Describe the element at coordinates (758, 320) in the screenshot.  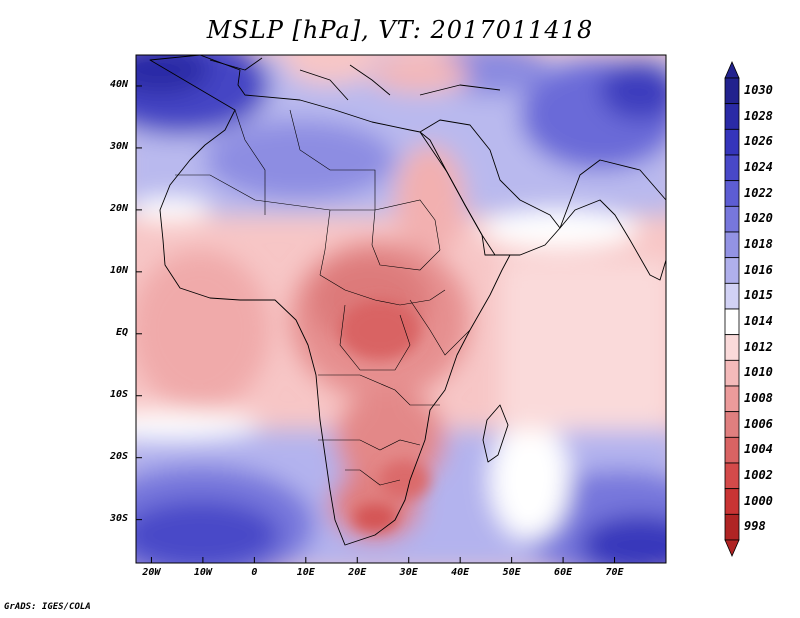
I see `colorbar-label: 1014` at that location.